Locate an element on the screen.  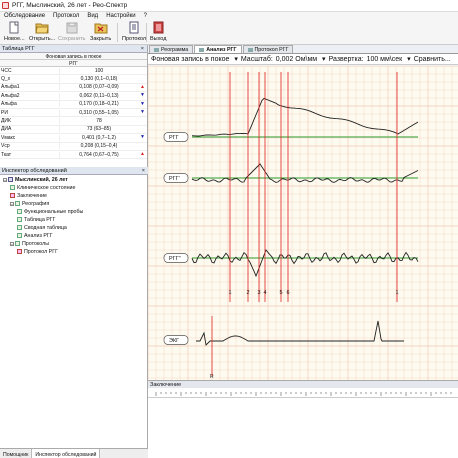
record-select: Фоновая запись в покое ▾ is located at coordinates (194, 59).